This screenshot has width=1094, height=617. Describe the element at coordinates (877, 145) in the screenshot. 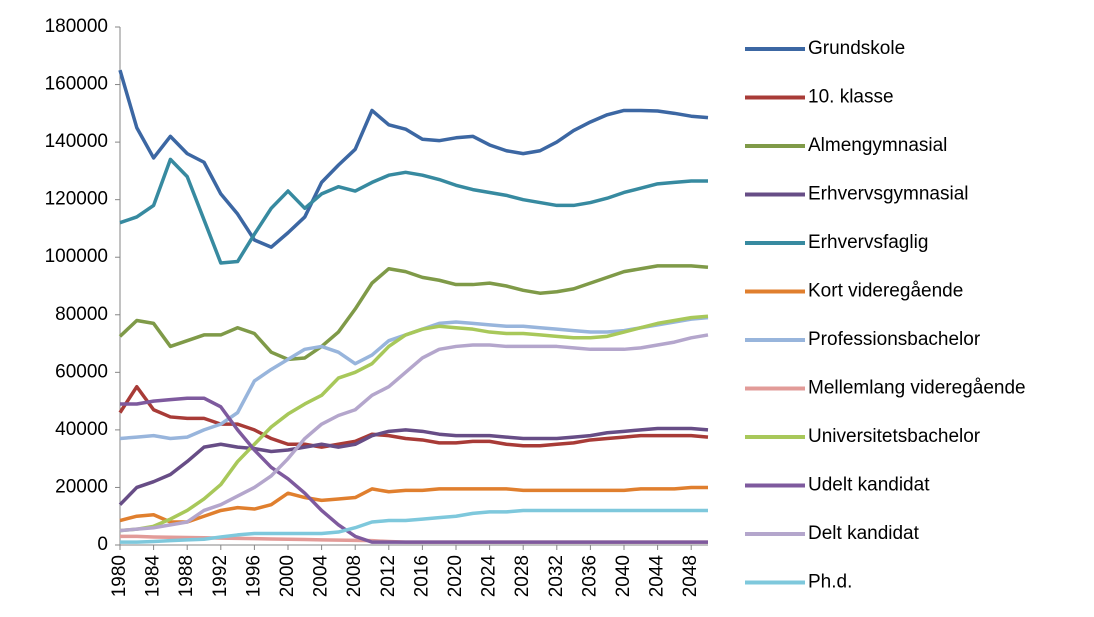

I see `legend-label: Almengymnasial` at that location.